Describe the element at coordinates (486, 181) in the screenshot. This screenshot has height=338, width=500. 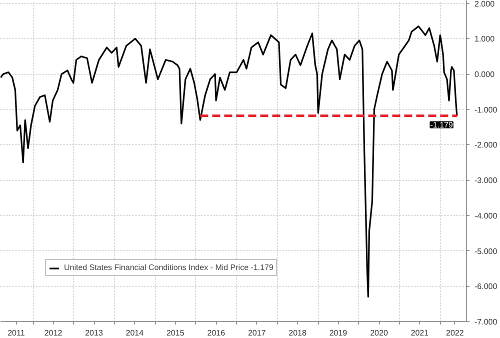
I see `y-tick-label: -3.000` at that location.